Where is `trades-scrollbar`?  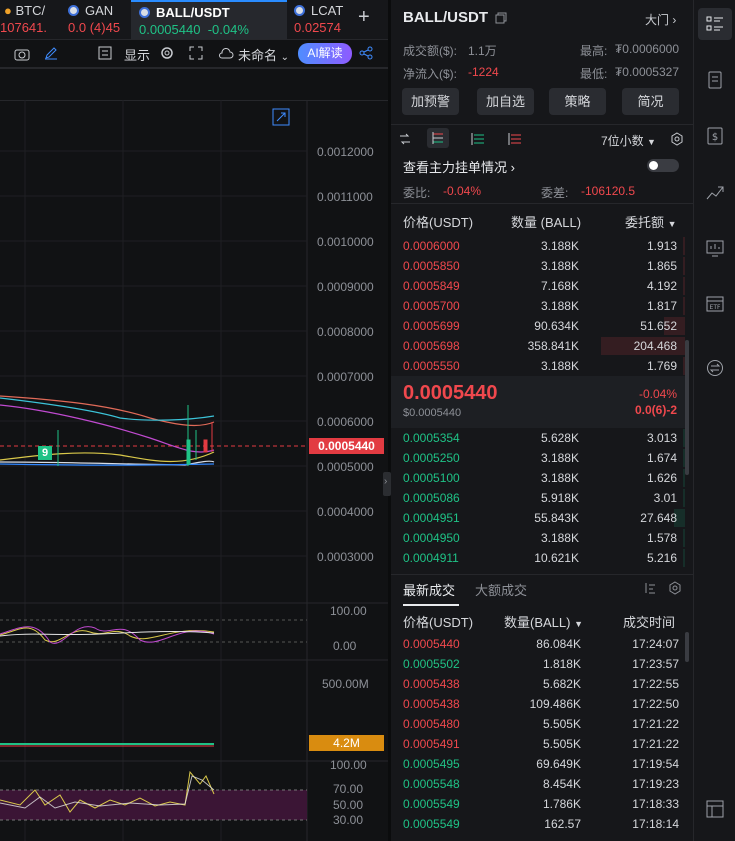 trades-scrollbar is located at coordinates (687, 647).